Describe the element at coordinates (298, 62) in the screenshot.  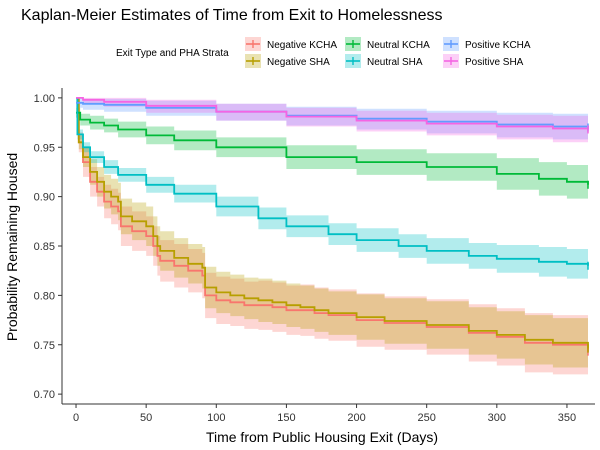
I see `legend-label: Negative SHA` at that location.